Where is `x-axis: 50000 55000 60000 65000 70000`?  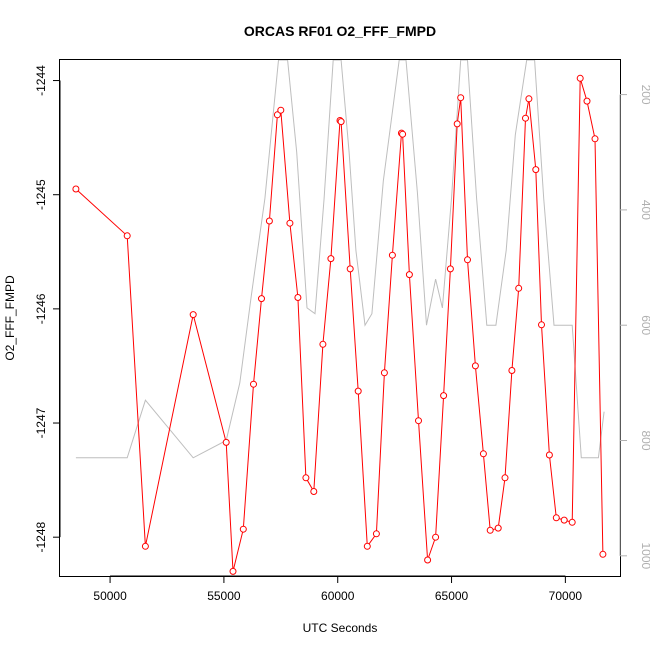 x-axis: 50000 55000 60000 65000 70000 is located at coordinates (338, 589).